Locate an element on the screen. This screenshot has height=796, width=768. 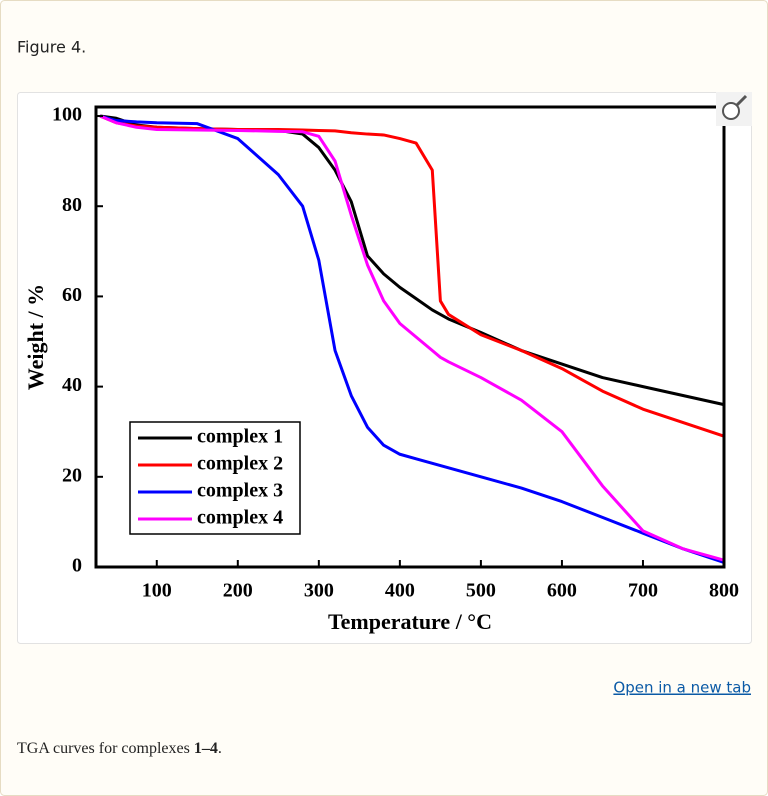
y-tick-label: 80 is located at coordinates (72, 205).